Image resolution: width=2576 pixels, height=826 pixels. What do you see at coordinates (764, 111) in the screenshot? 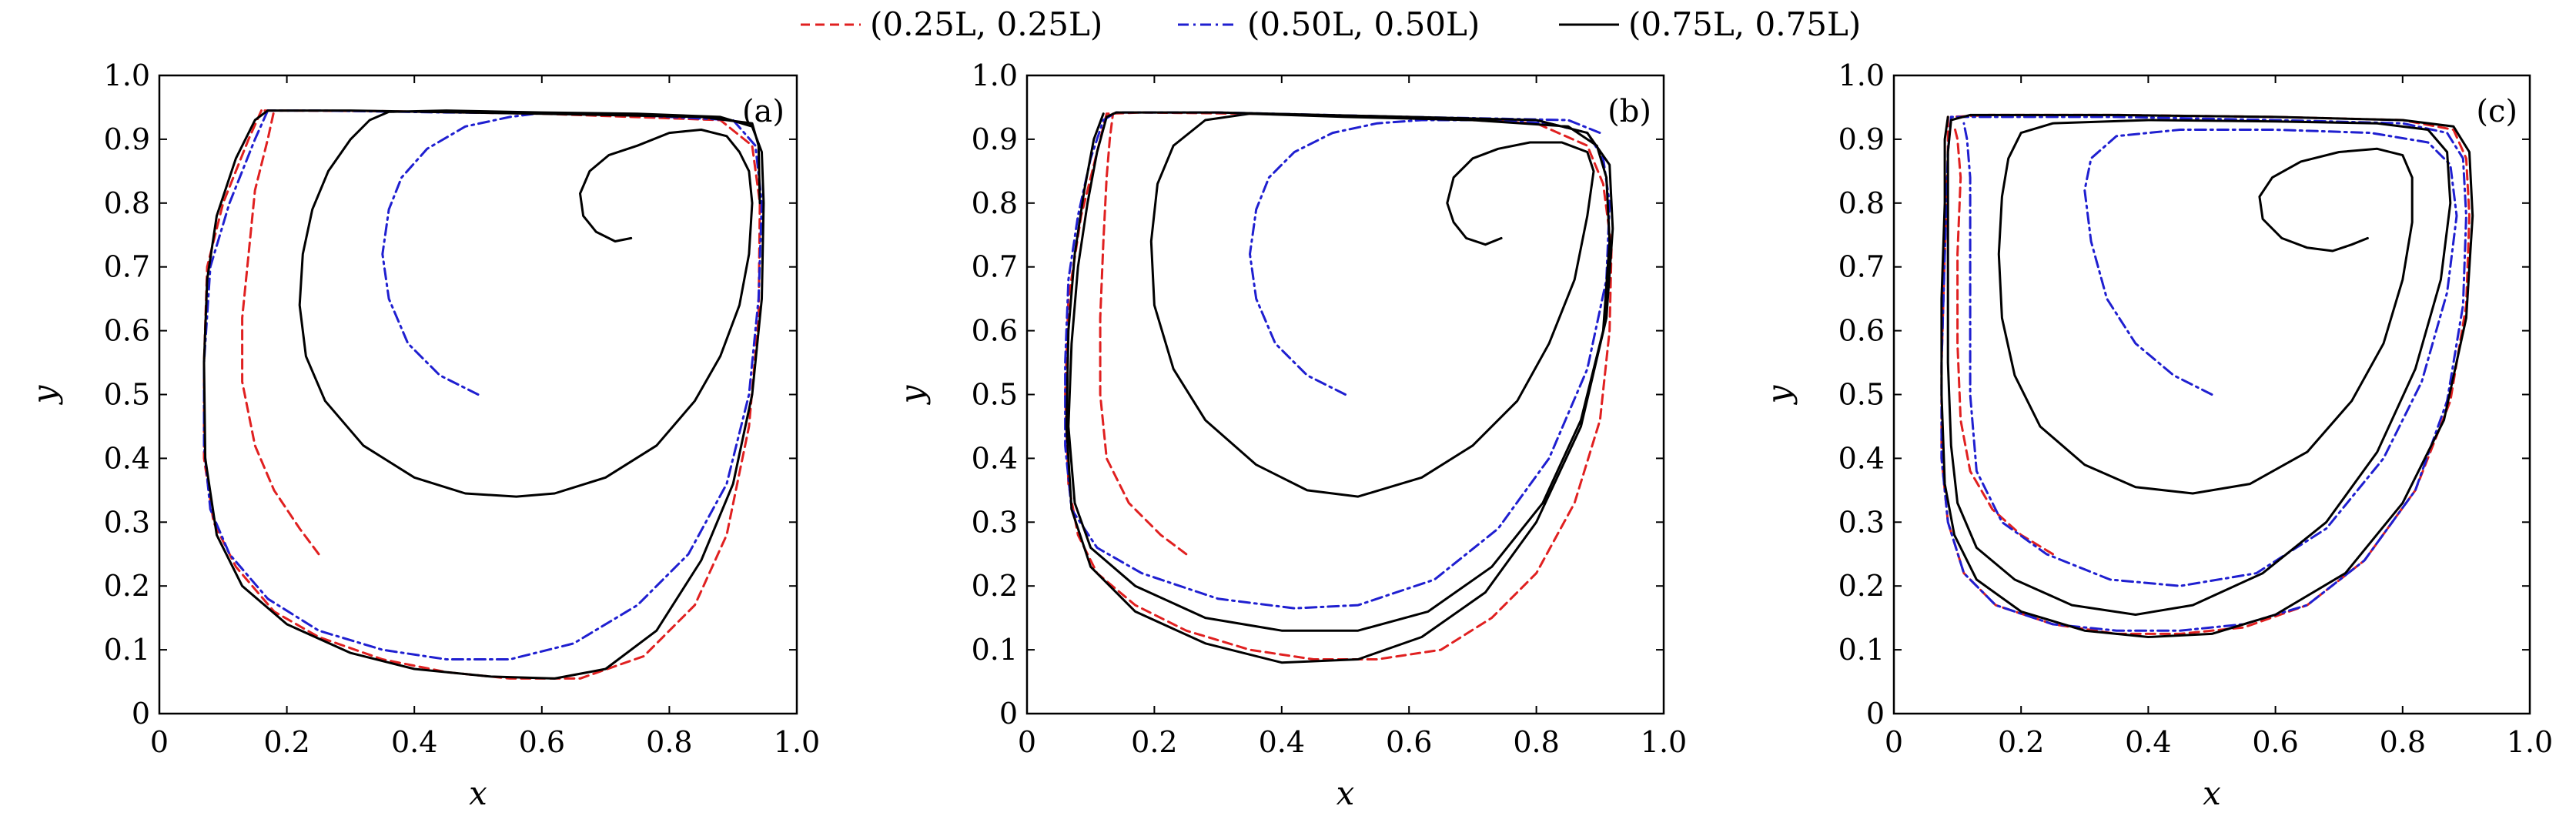
I see `panel-label: (a)` at bounding box center [764, 111].